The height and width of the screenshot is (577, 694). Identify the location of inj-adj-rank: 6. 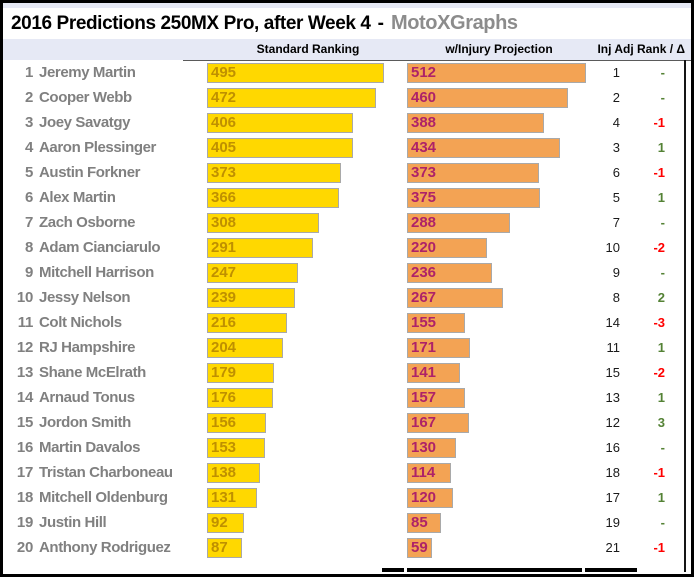
(616, 172).